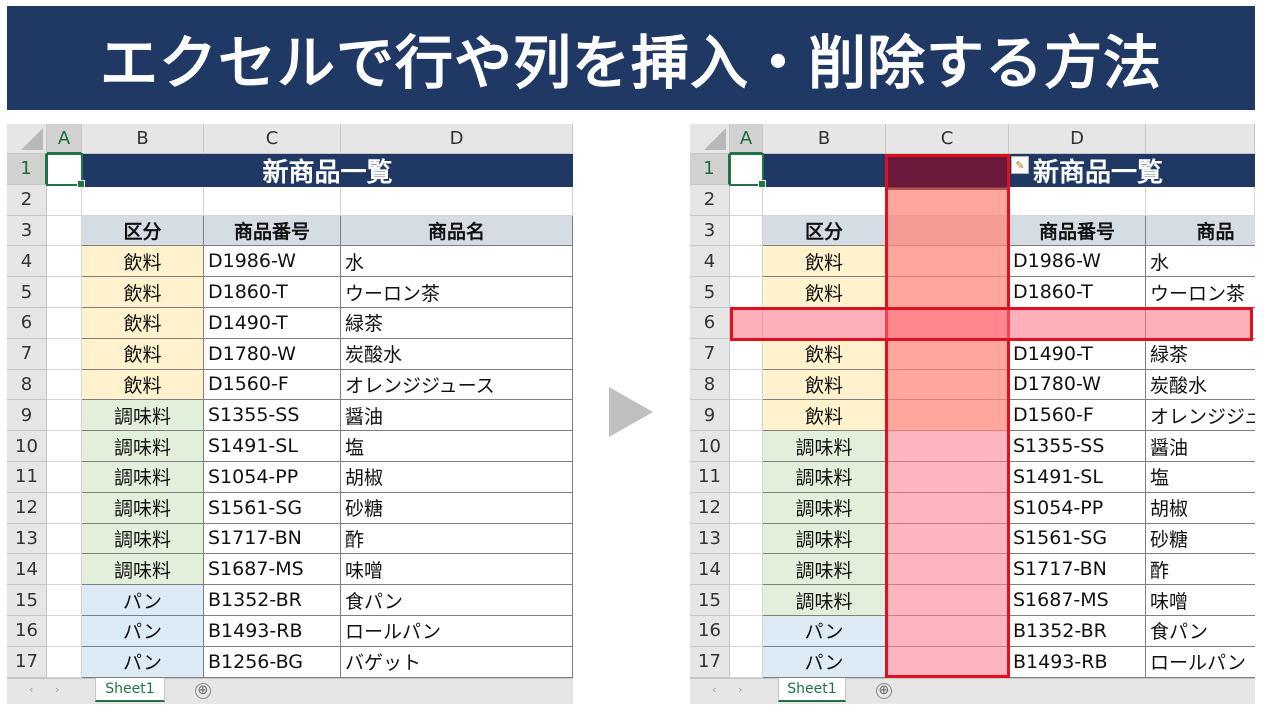  What do you see at coordinates (1077, 354) in the screenshot?
I see `product-code-cell: D1490-T` at bounding box center [1077, 354].